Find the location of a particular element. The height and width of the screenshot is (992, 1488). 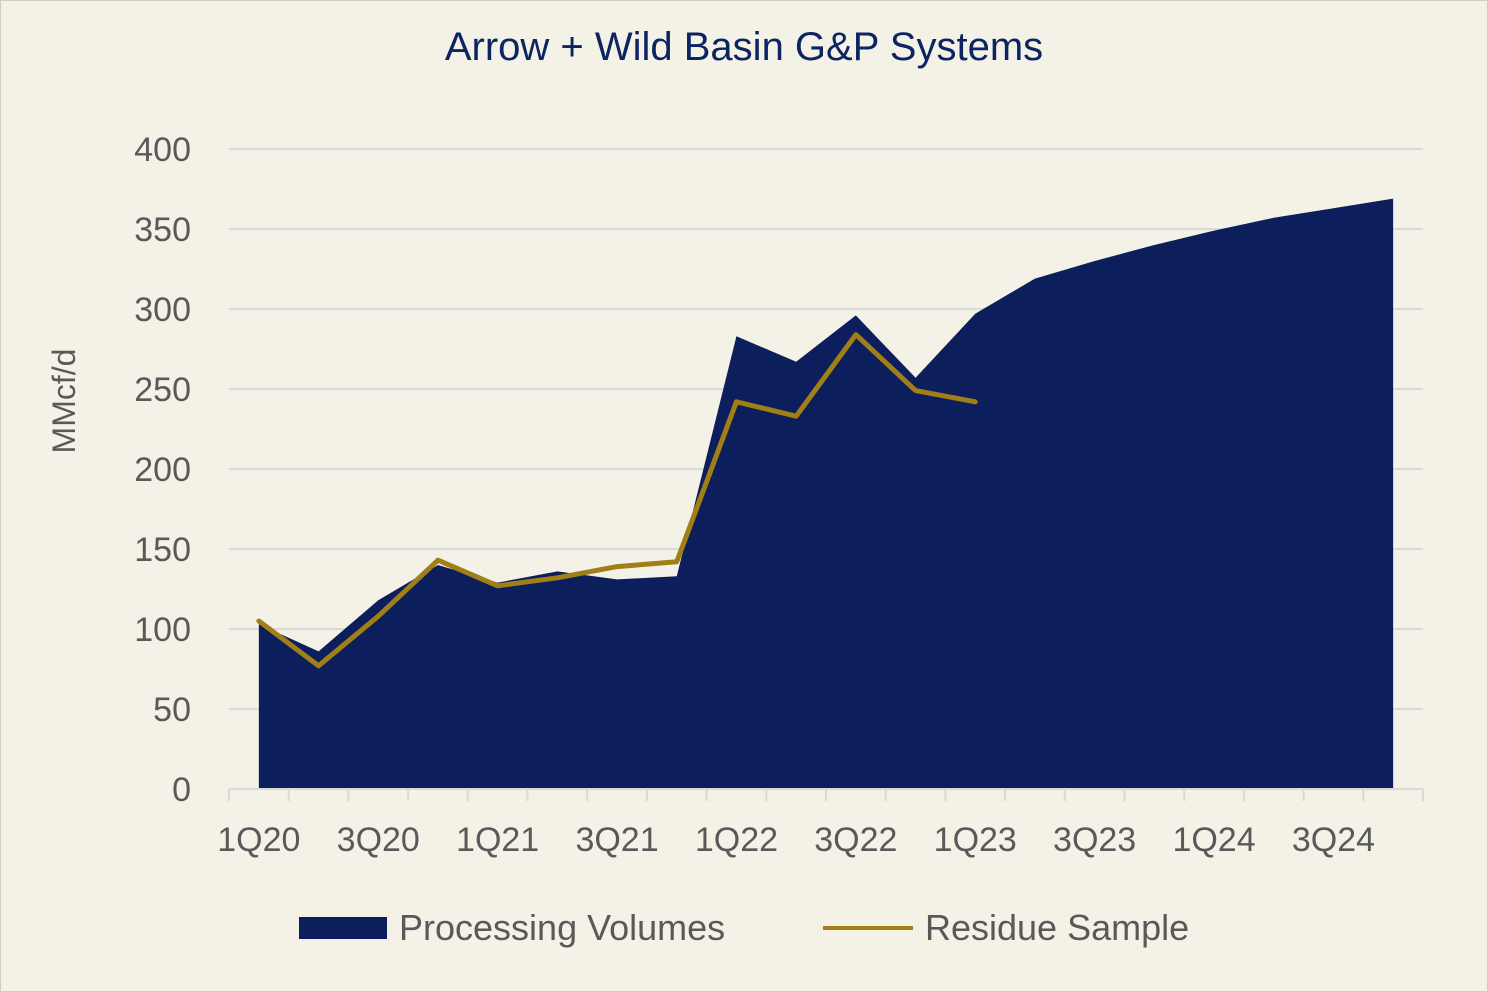

chart-title: Arrow + Wild Basin G&P Systems is located at coordinates (744, 47).